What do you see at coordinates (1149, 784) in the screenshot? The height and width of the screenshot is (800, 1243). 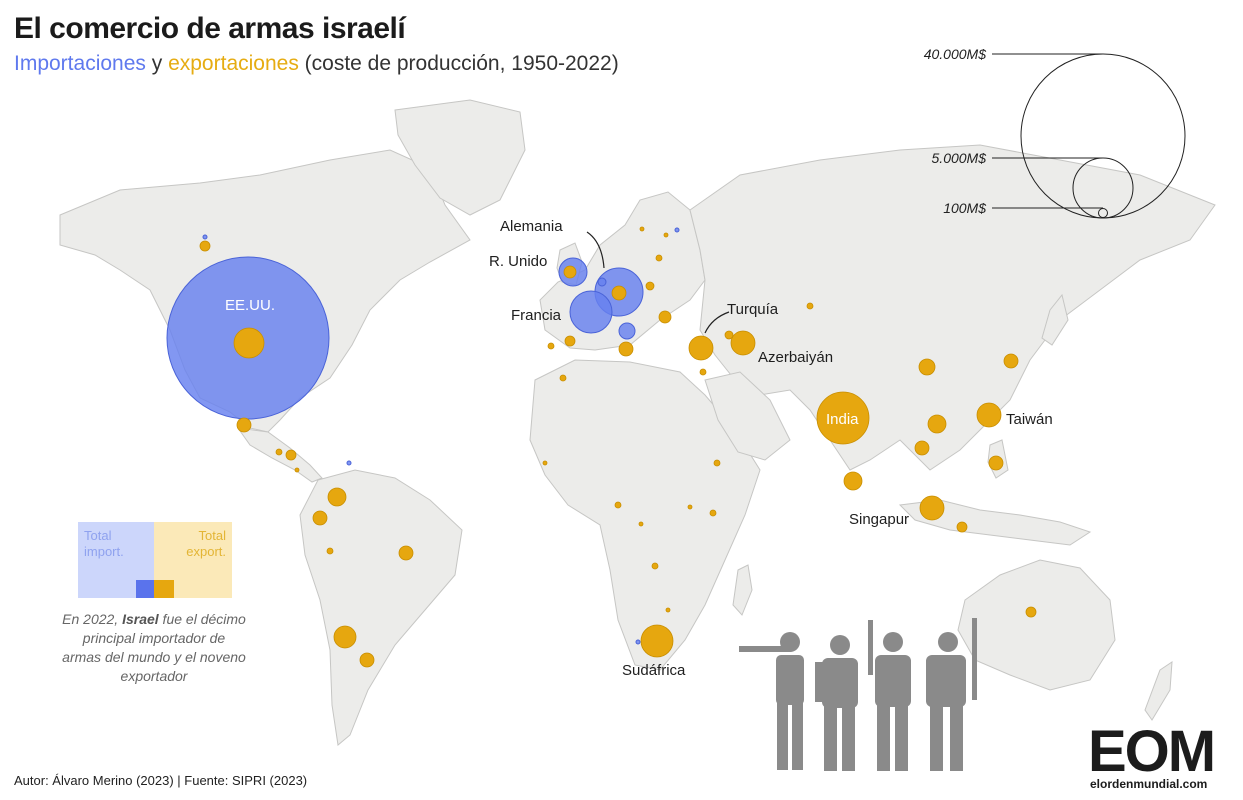 I see `logo-site: elordenmundial.com` at bounding box center [1149, 784].